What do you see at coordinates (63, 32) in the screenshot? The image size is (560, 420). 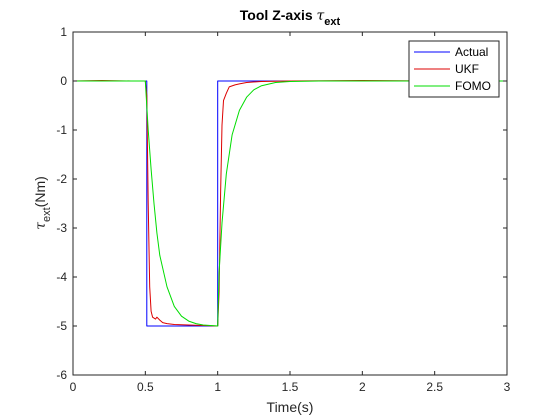 I see `y-tick-label: 1` at bounding box center [63, 32].